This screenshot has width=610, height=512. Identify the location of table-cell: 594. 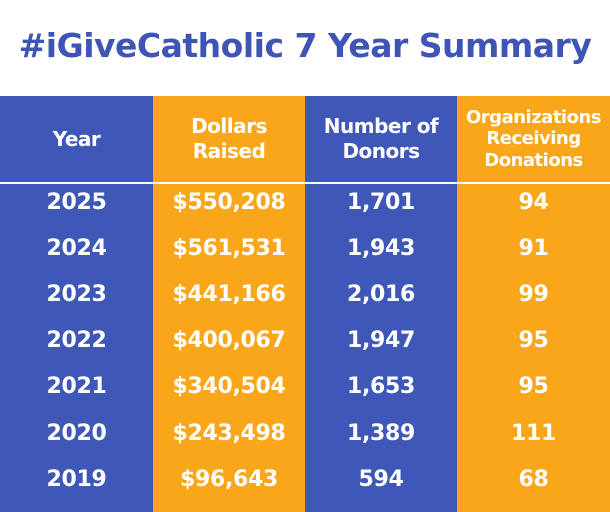
(381, 479).